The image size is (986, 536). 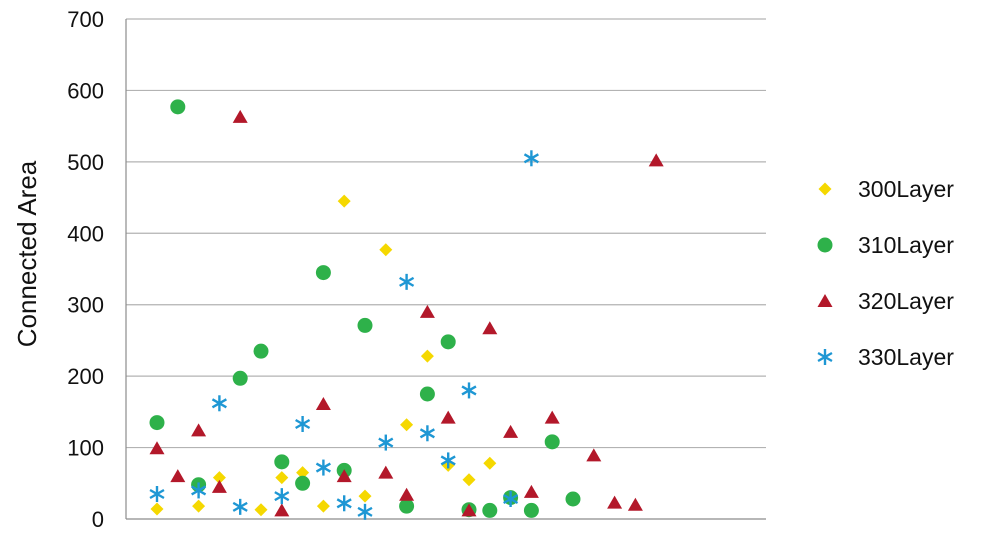 I want to click on legend-item: 300Layer, so click(x=886, y=189).